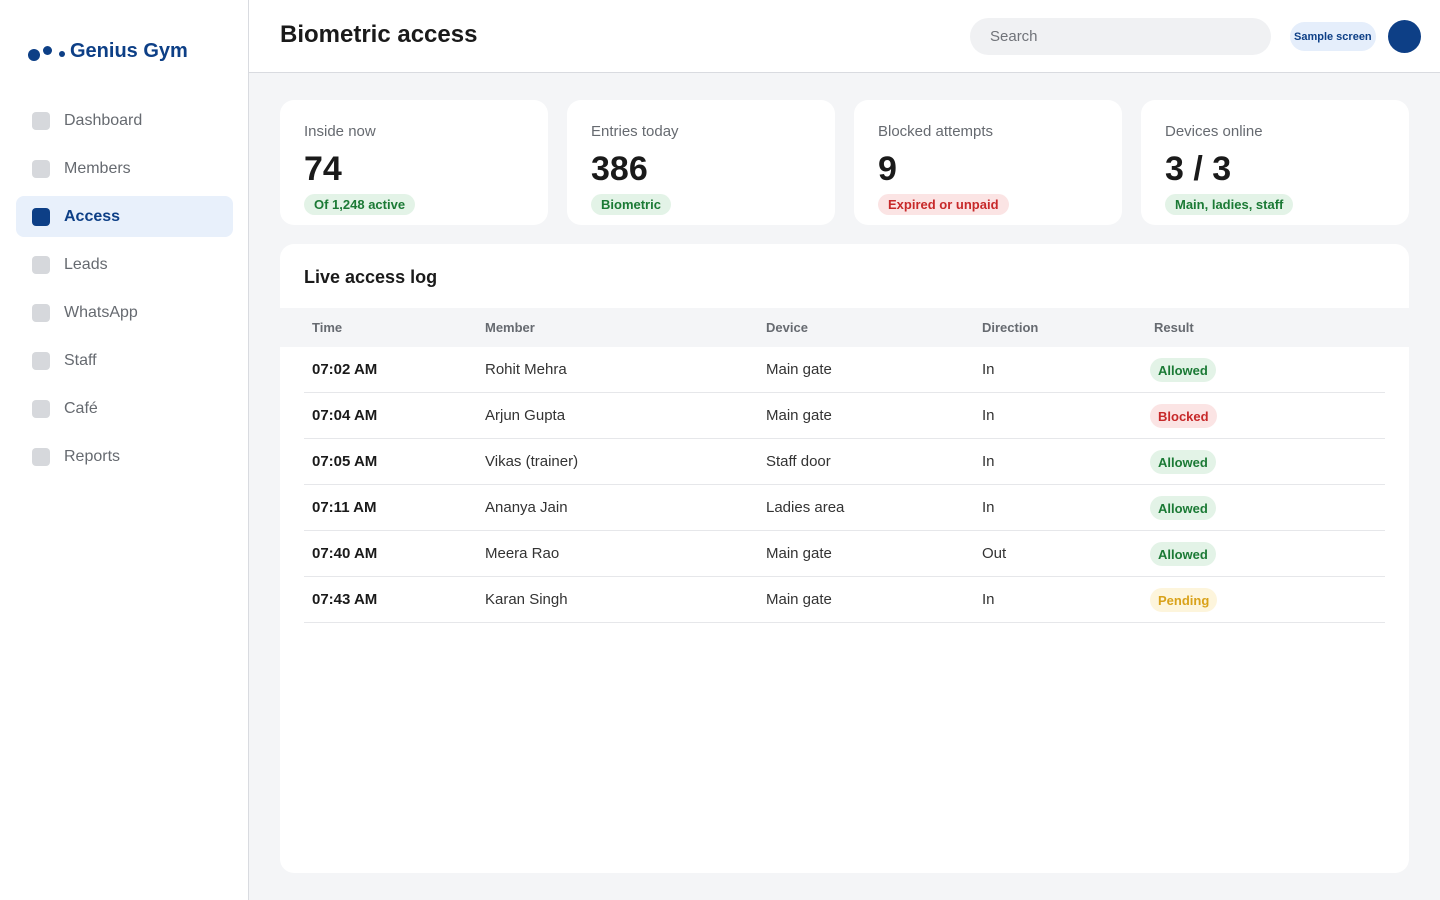  What do you see at coordinates (526, 507) in the screenshot?
I see `cell-member: Ananya Jain` at bounding box center [526, 507].